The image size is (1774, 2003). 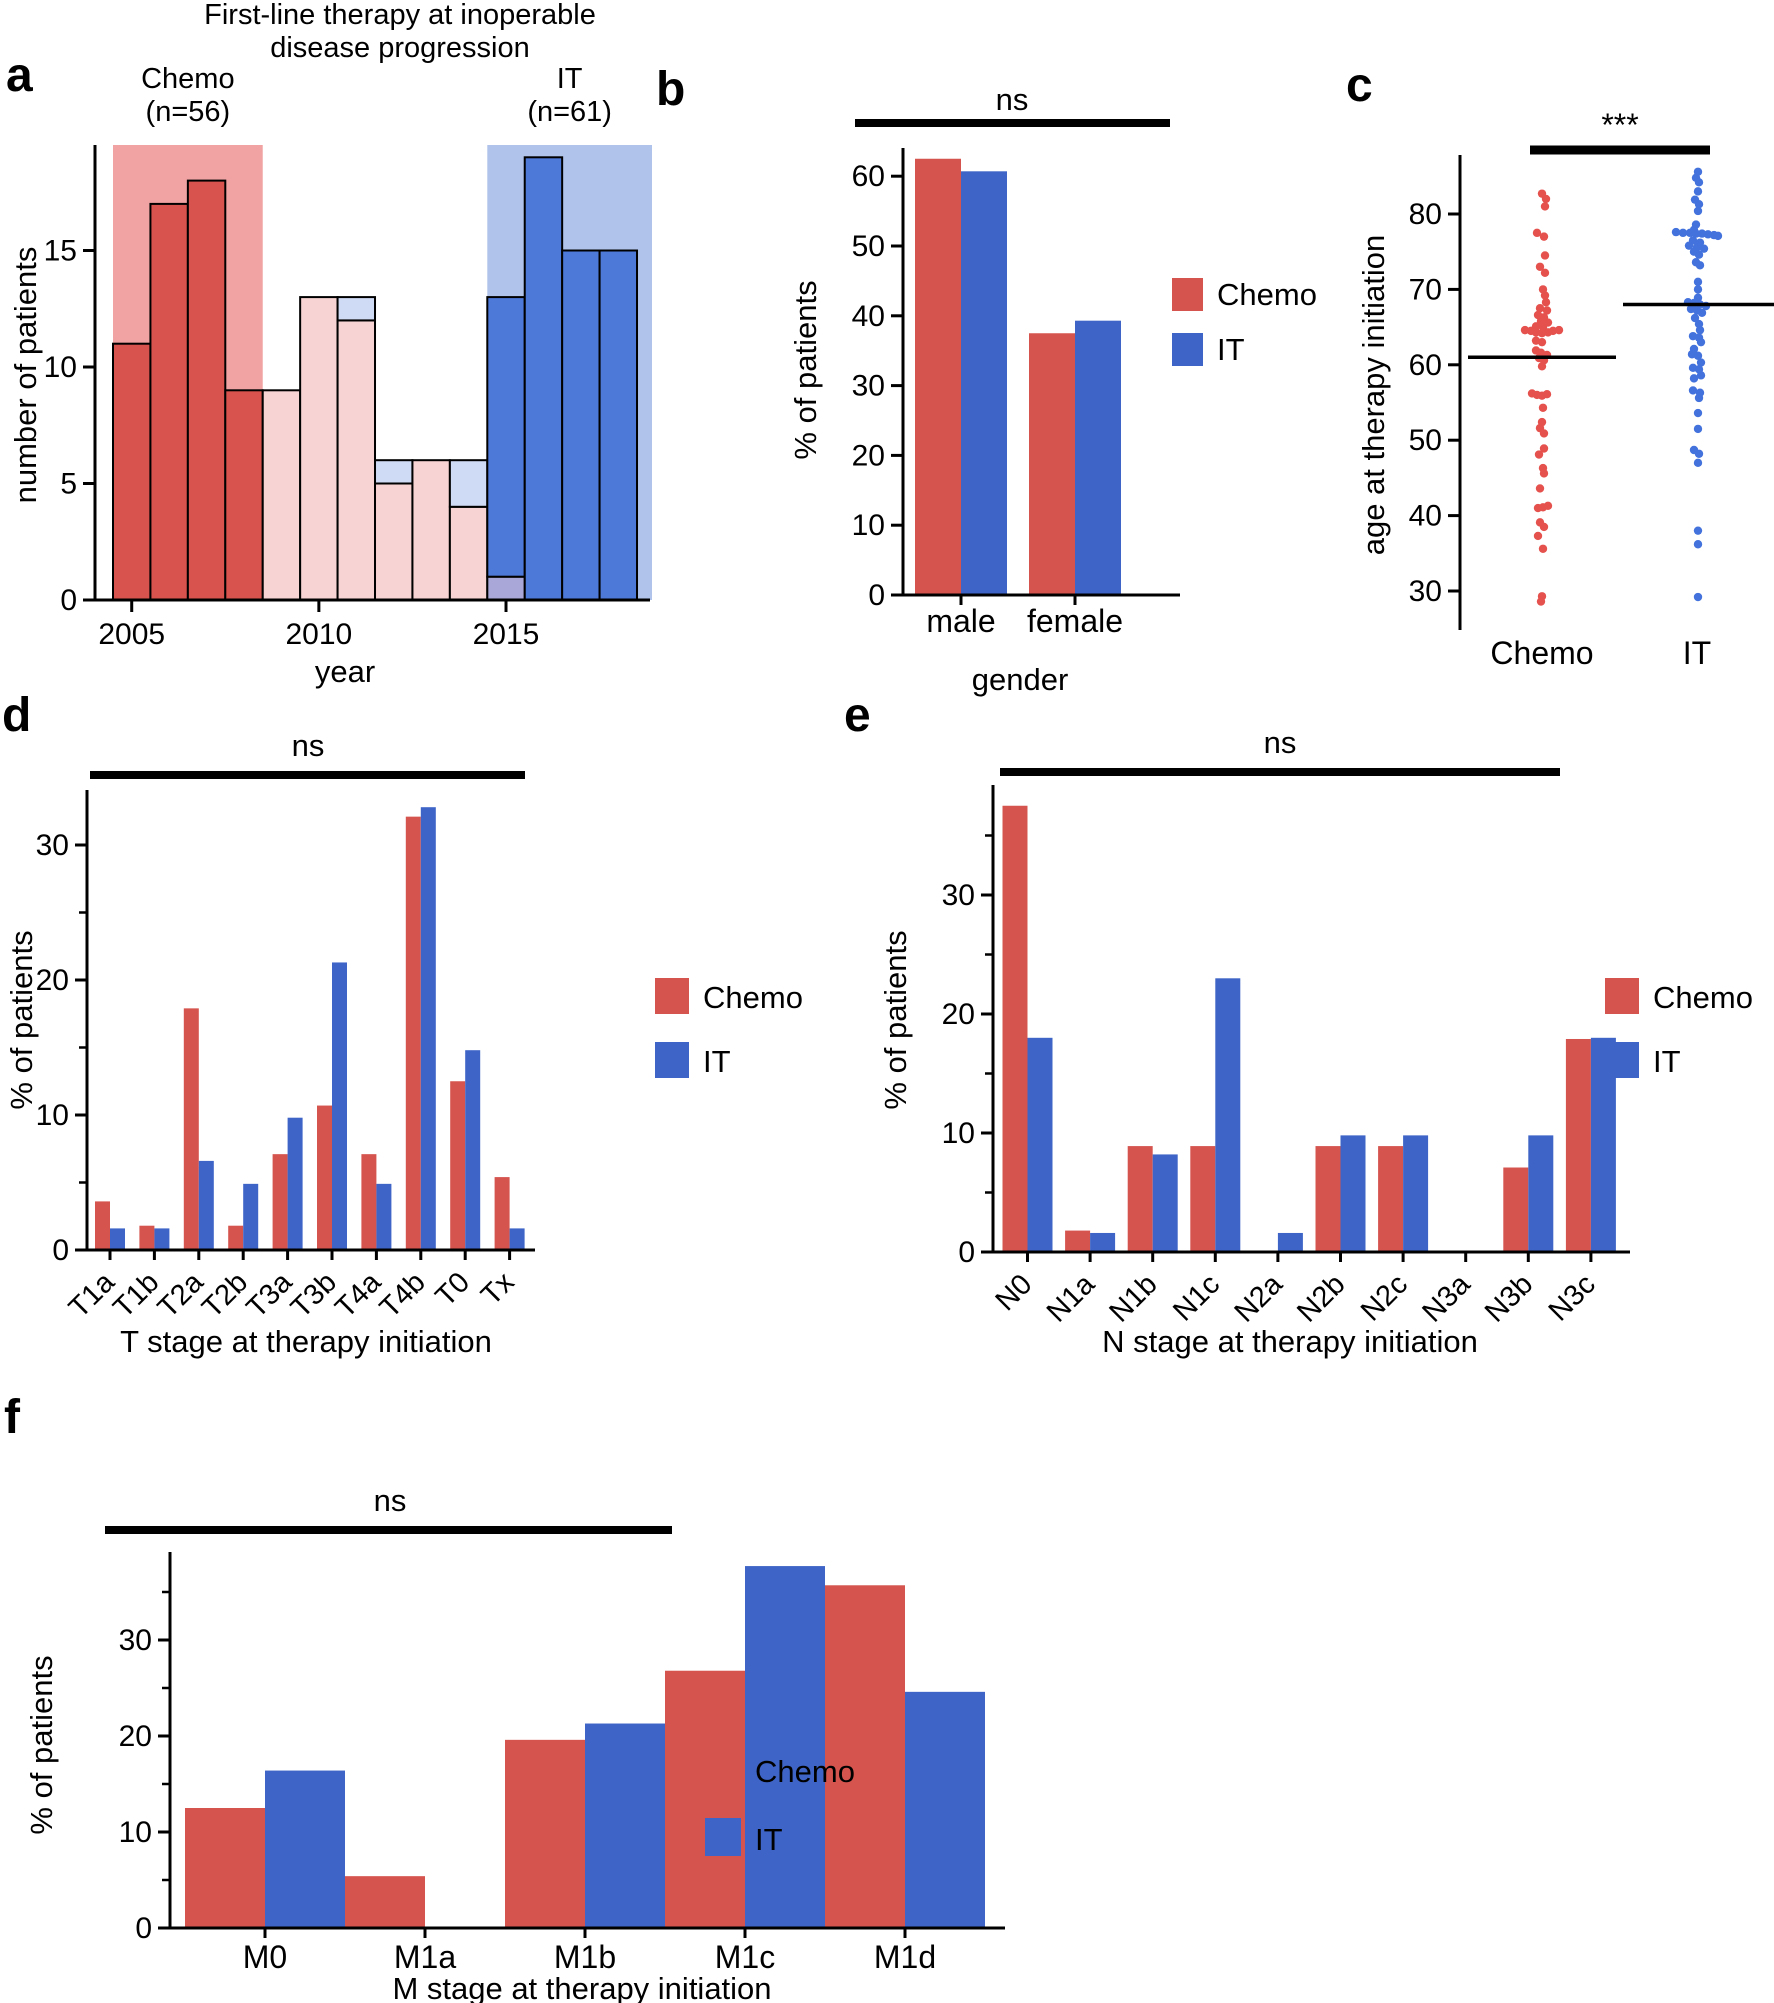 I want to click on x-tick-label: M1b, so click(x=585, y=1957).